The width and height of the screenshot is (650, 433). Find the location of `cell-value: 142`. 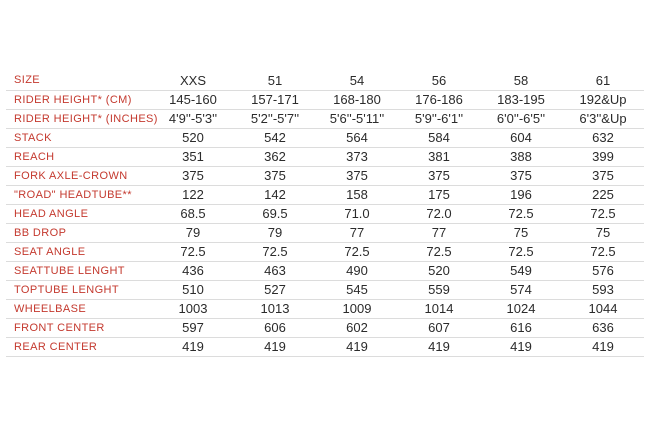

cell-value: 142 is located at coordinates (275, 195).